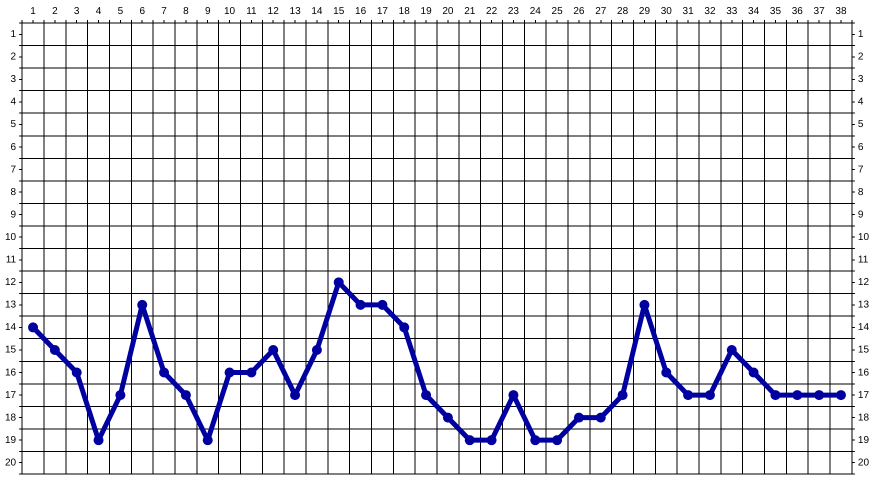  What do you see at coordinates (11, 328) in the screenshot?
I see `y-tick-label: 14` at bounding box center [11, 328].